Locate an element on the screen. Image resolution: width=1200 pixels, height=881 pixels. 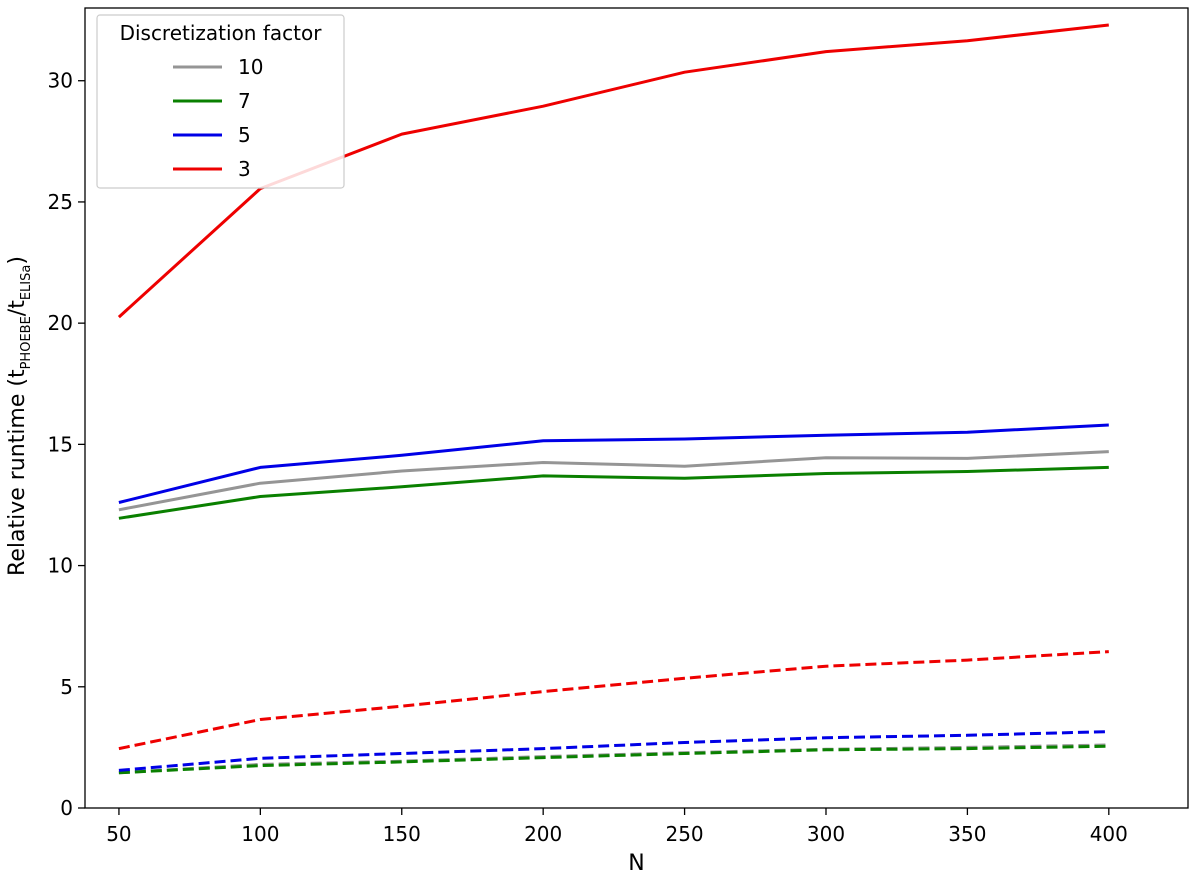
y-axis-label-subscript-1: PHOEBE is located at coordinates (26, 342).